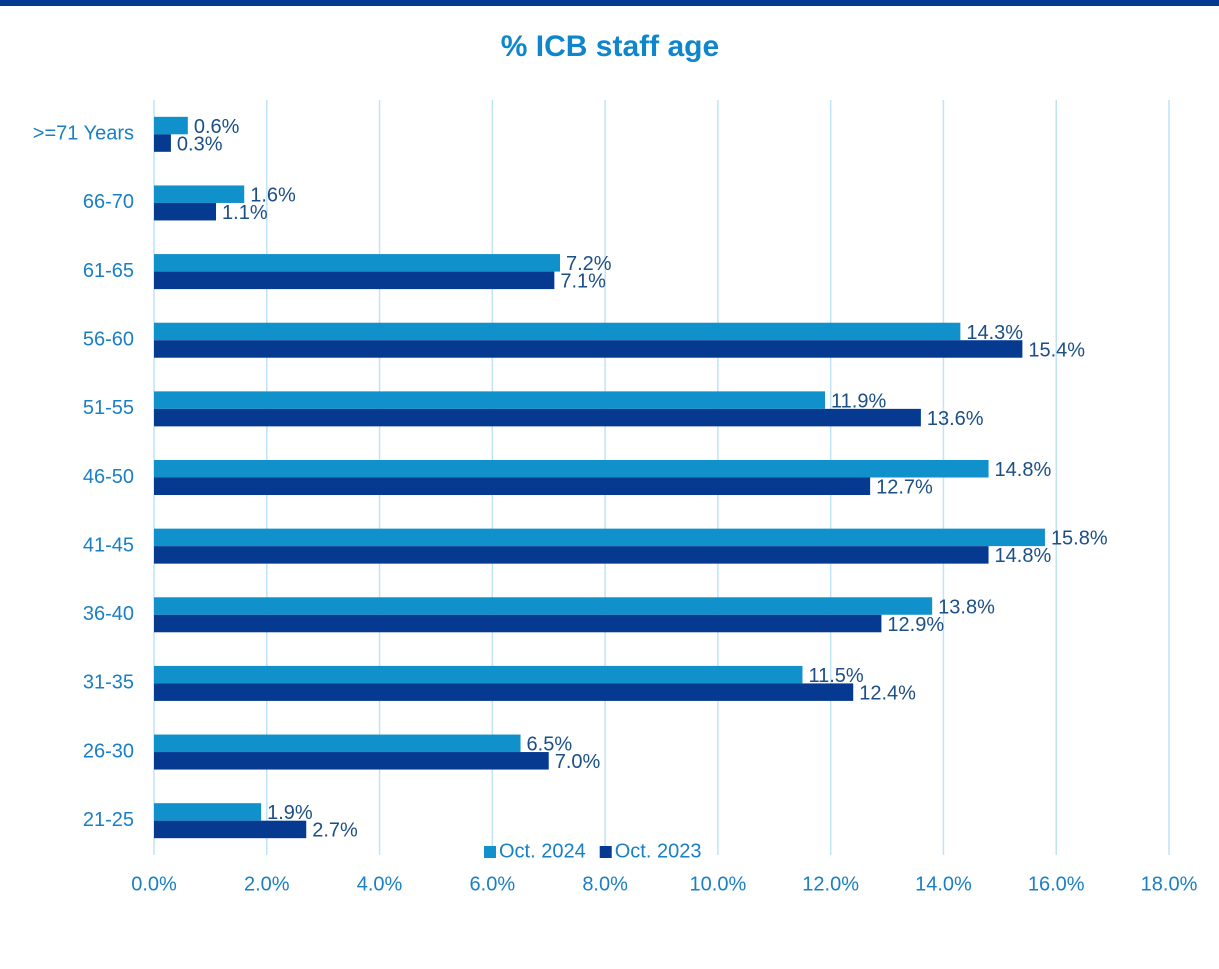 This screenshot has width=1219, height=969. What do you see at coordinates (290, 813) in the screenshot?
I see `value-label: 1.9%` at bounding box center [290, 813].